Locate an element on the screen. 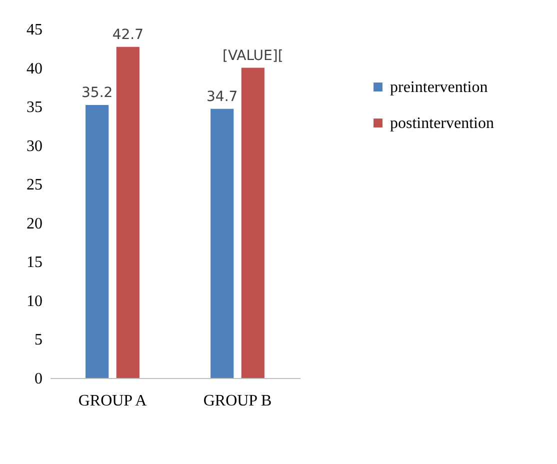  y-tick-label: 0 is located at coordinates (38, 379).